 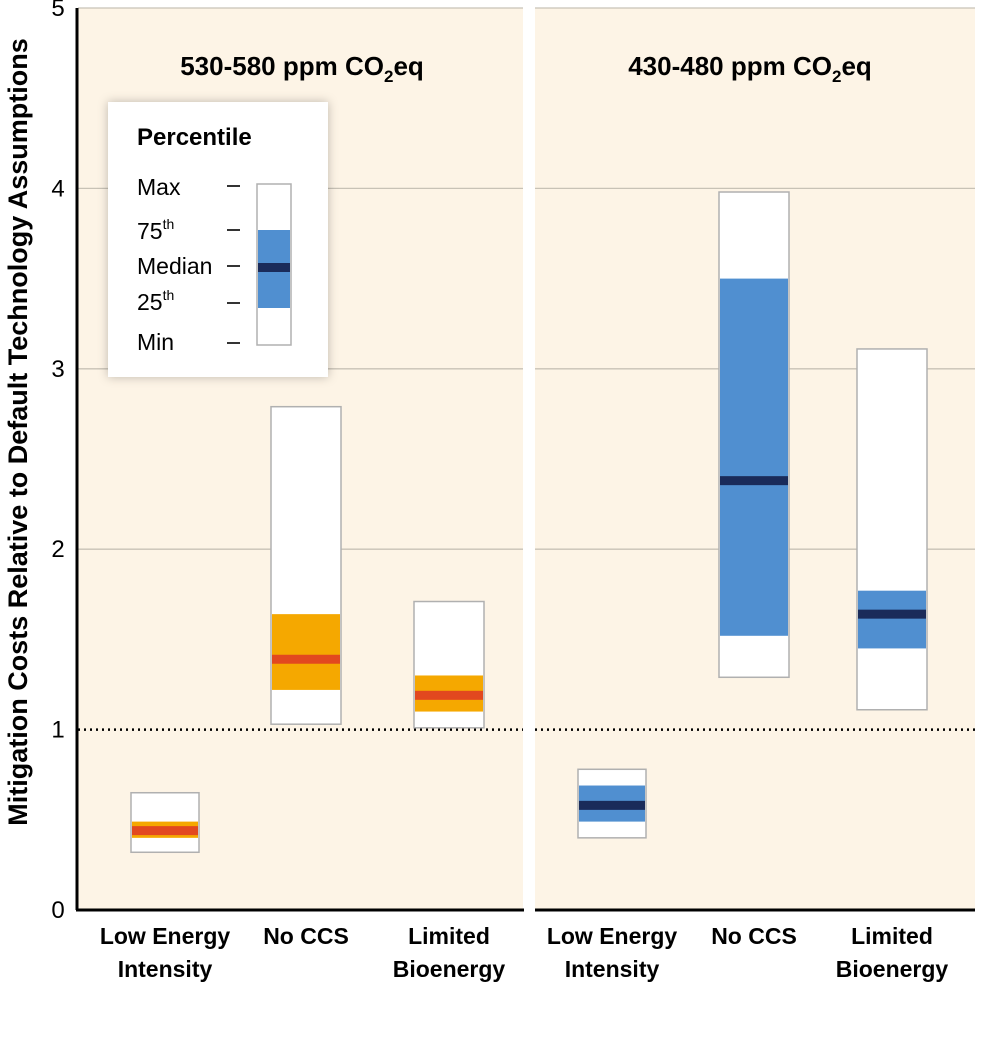 What do you see at coordinates (57, 369) in the screenshot?
I see `y-tick-label: 3` at bounding box center [57, 369].